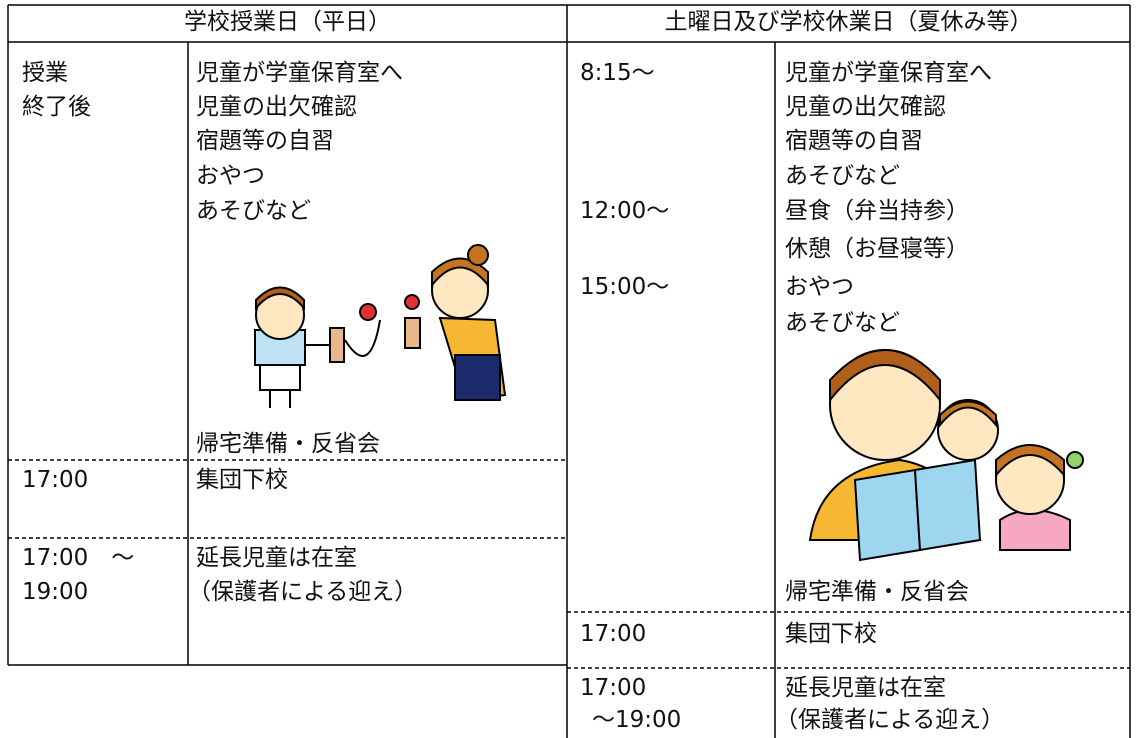 The width and height of the screenshot is (1137, 738). What do you see at coordinates (56, 107) in the screenshot?
I see `time: 終了後` at bounding box center [56, 107].